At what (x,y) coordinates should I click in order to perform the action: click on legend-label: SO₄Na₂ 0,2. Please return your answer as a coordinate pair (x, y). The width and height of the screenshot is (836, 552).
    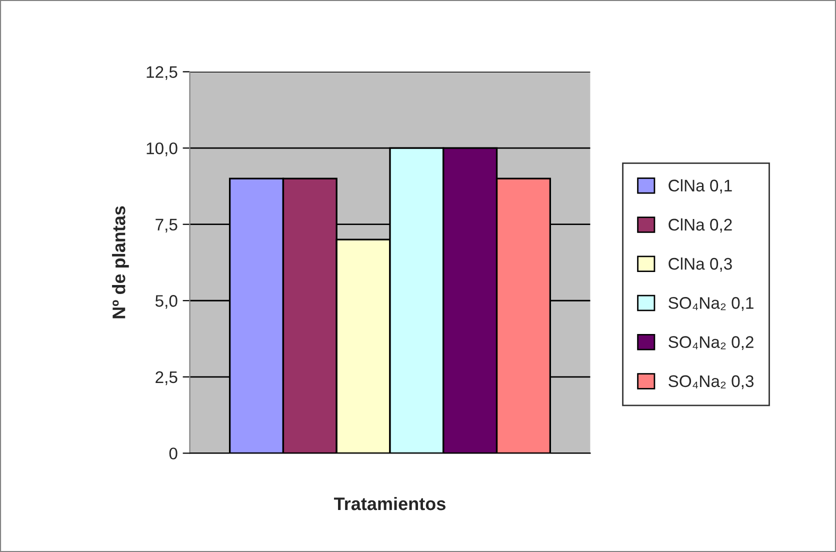
    Looking at the image, I should click on (711, 343).